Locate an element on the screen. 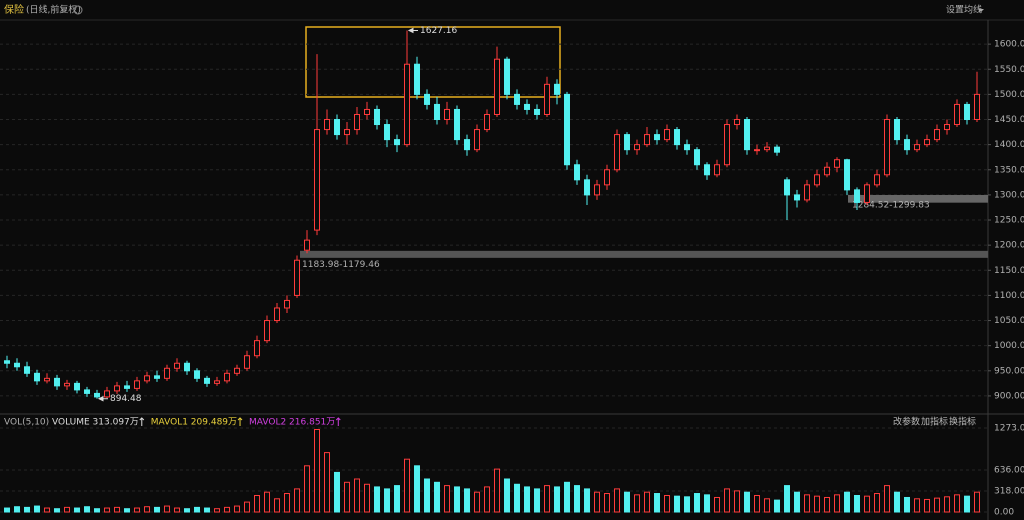 The image size is (1024, 520). y-tick-label: 1450.00 is located at coordinates (1009, 120).